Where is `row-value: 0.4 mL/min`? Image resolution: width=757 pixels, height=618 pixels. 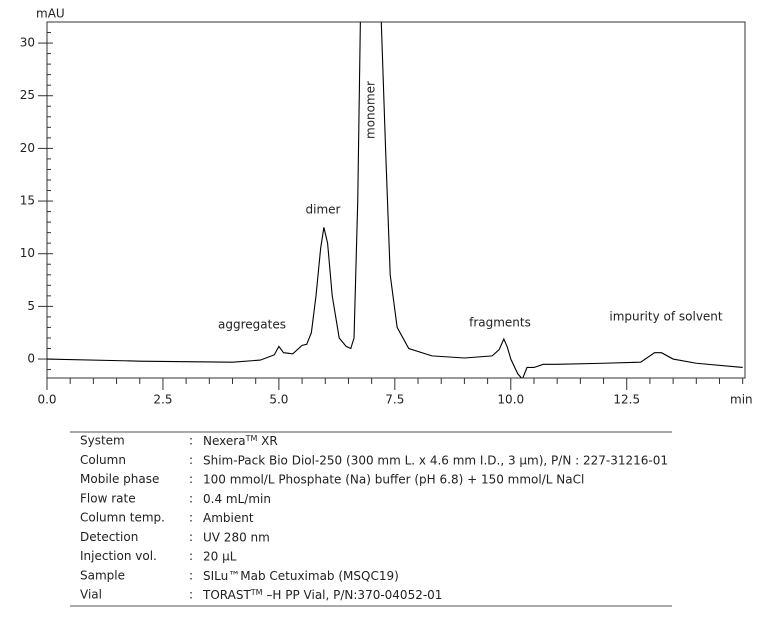
row-value: 0.4 mL/min is located at coordinates (237, 498).